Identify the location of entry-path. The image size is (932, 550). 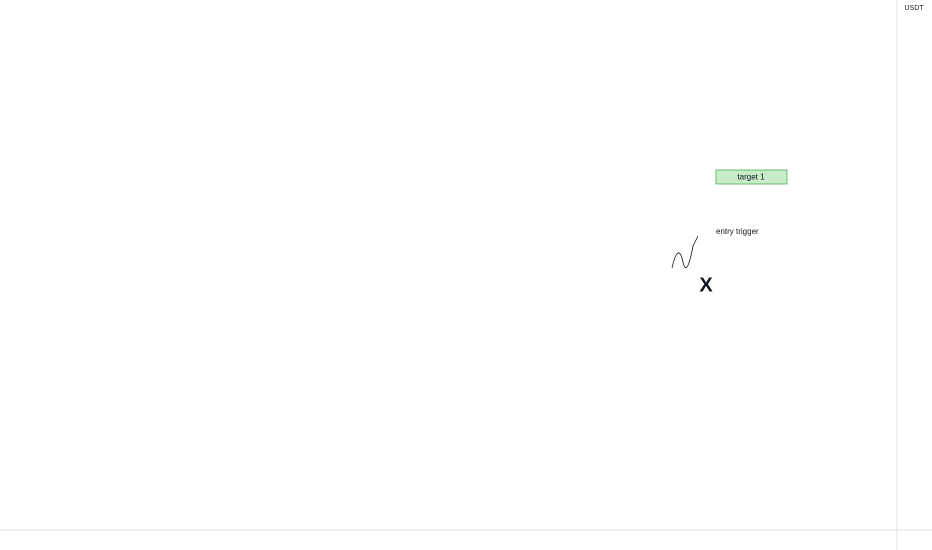
(685, 252).